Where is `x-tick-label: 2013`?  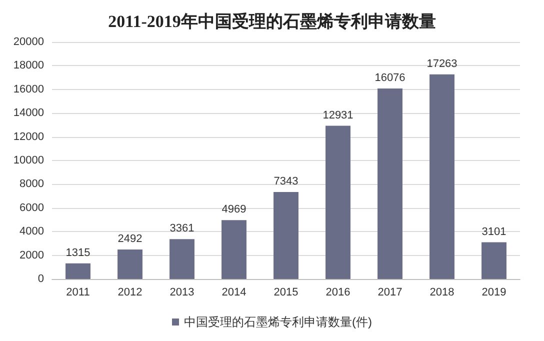
x-tick-label: 2013 is located at coordinates (182, 292).